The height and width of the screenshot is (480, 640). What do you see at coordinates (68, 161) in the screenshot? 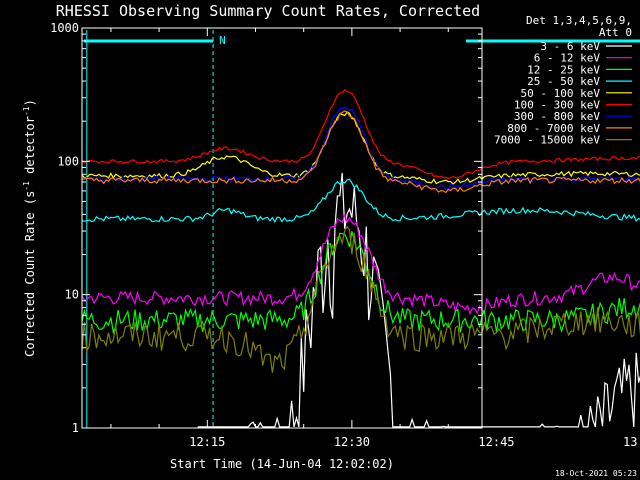
I see `y-tick-label: 100` at bounding box center [68, 161].